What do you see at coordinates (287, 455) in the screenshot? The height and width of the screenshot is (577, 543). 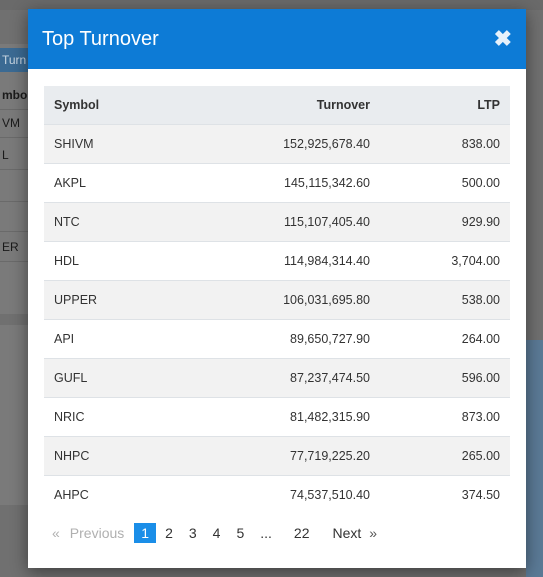 I see `cell-turnover: 77,719,225.20` at bounding box center [287, 455].